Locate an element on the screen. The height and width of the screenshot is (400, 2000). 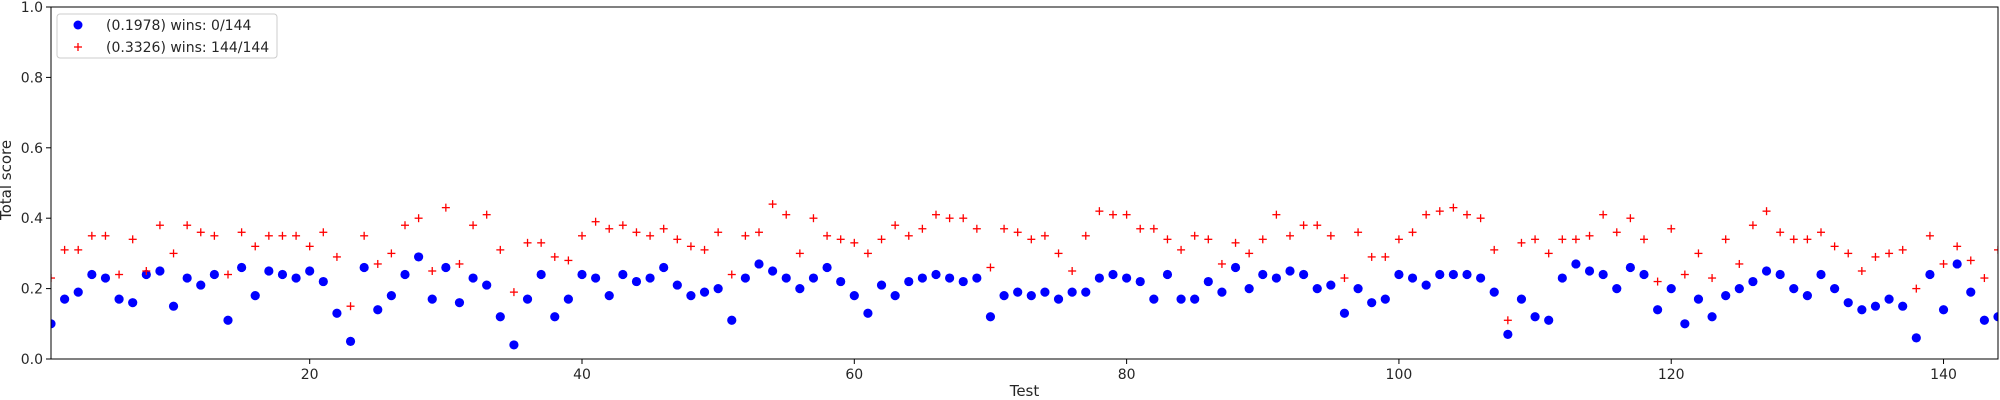
legend-label-series-1: (0.1978) wins: 0/144 is located at coordinates (178, 26).